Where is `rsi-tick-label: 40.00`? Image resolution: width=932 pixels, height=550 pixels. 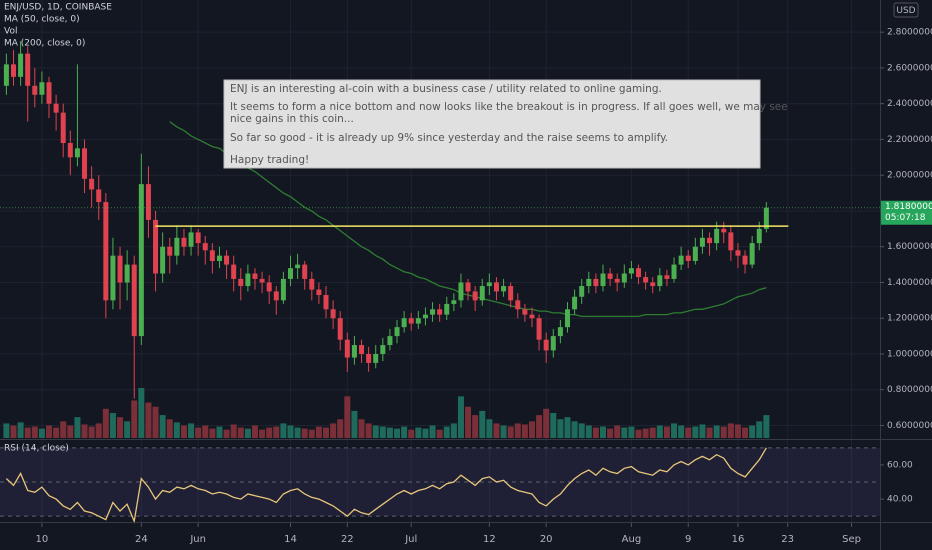
rsi-tick-label: 40.00 is located at coordinates (900, 500).